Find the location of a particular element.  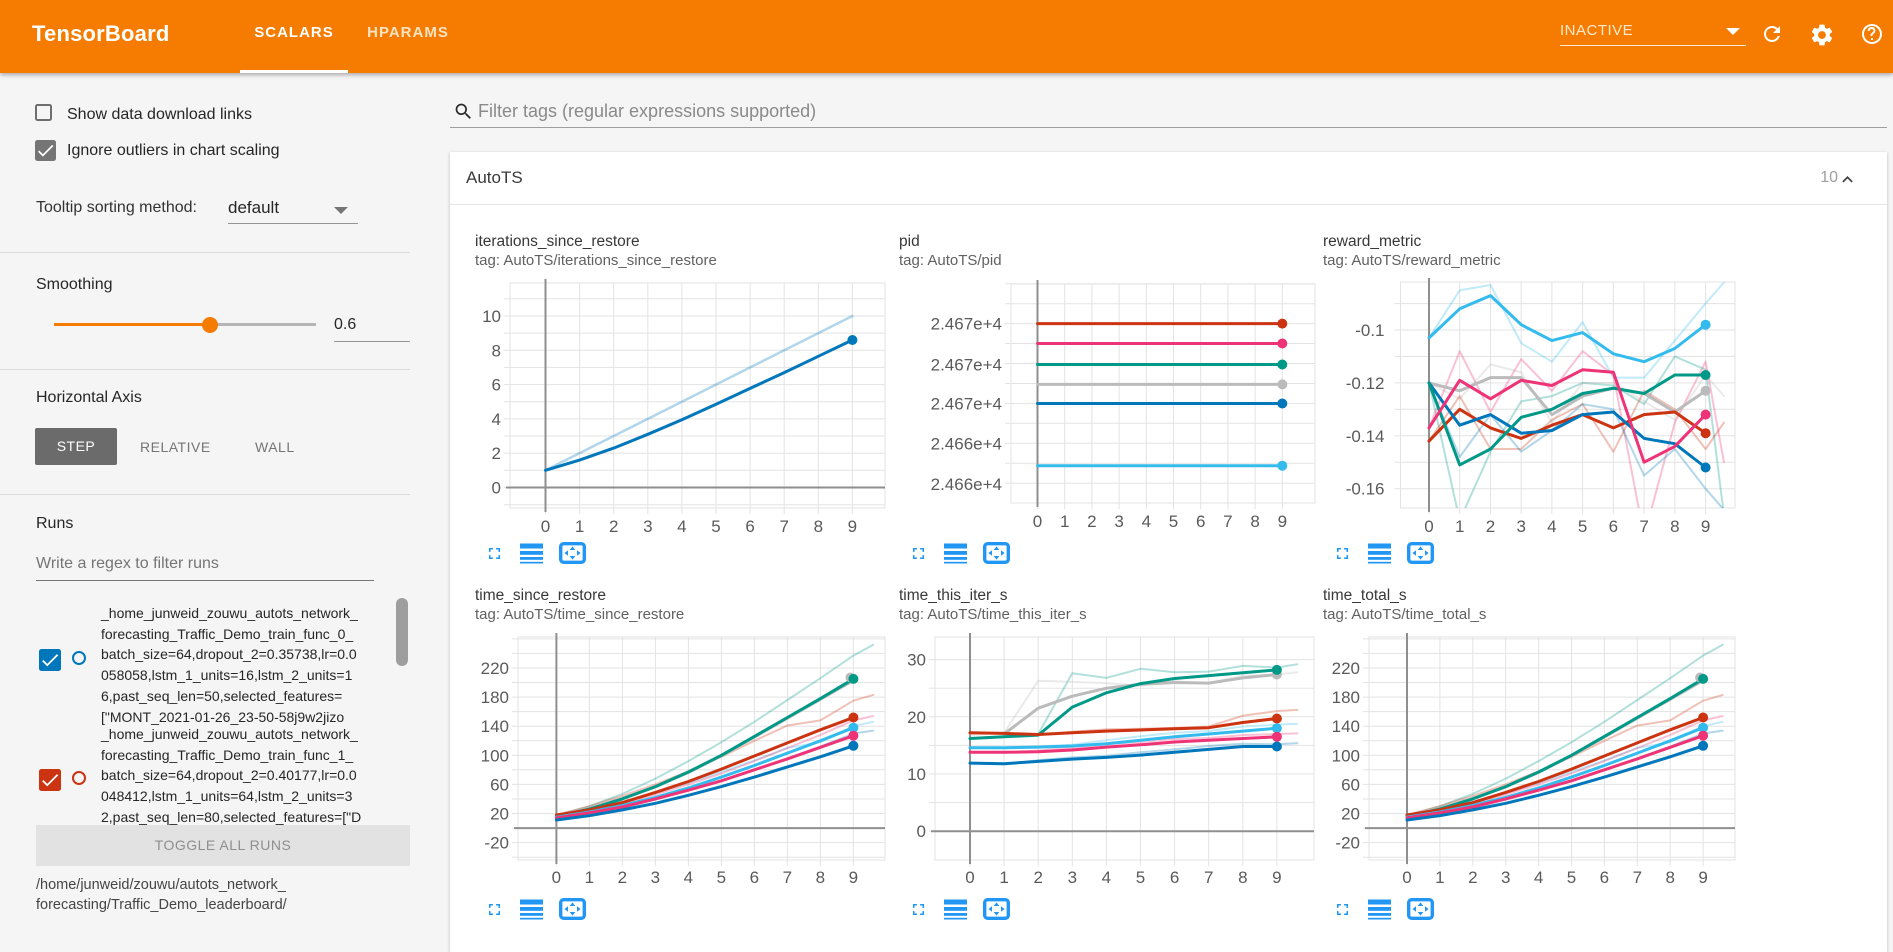

svg-text: -0.16 is located at coordinates (1365, 489).